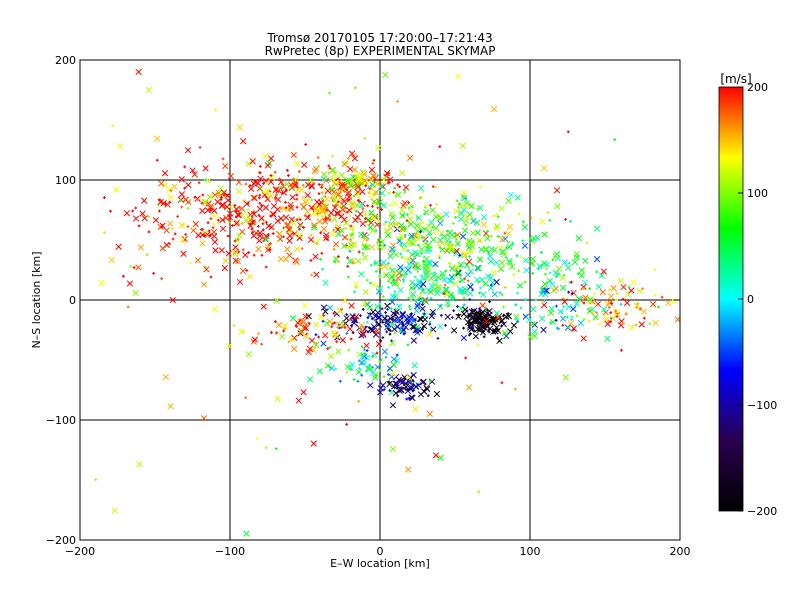 The image size is (800, 604). Describe the element at coordinates (757, 193) in the screenshot. I see `colorbar-tick-label: 100` at that location.